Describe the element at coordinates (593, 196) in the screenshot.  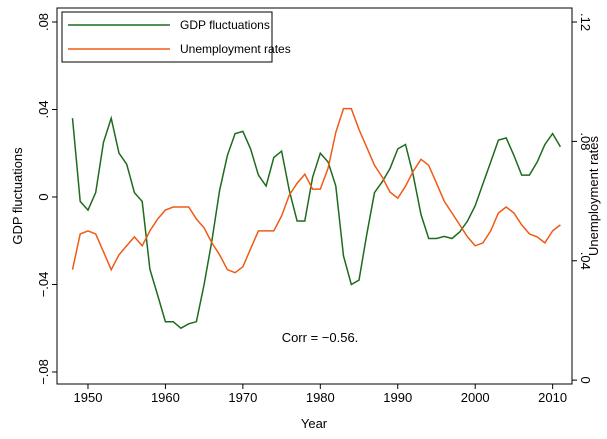
I see `y2-axis-title: Unemployment rates` at that location.